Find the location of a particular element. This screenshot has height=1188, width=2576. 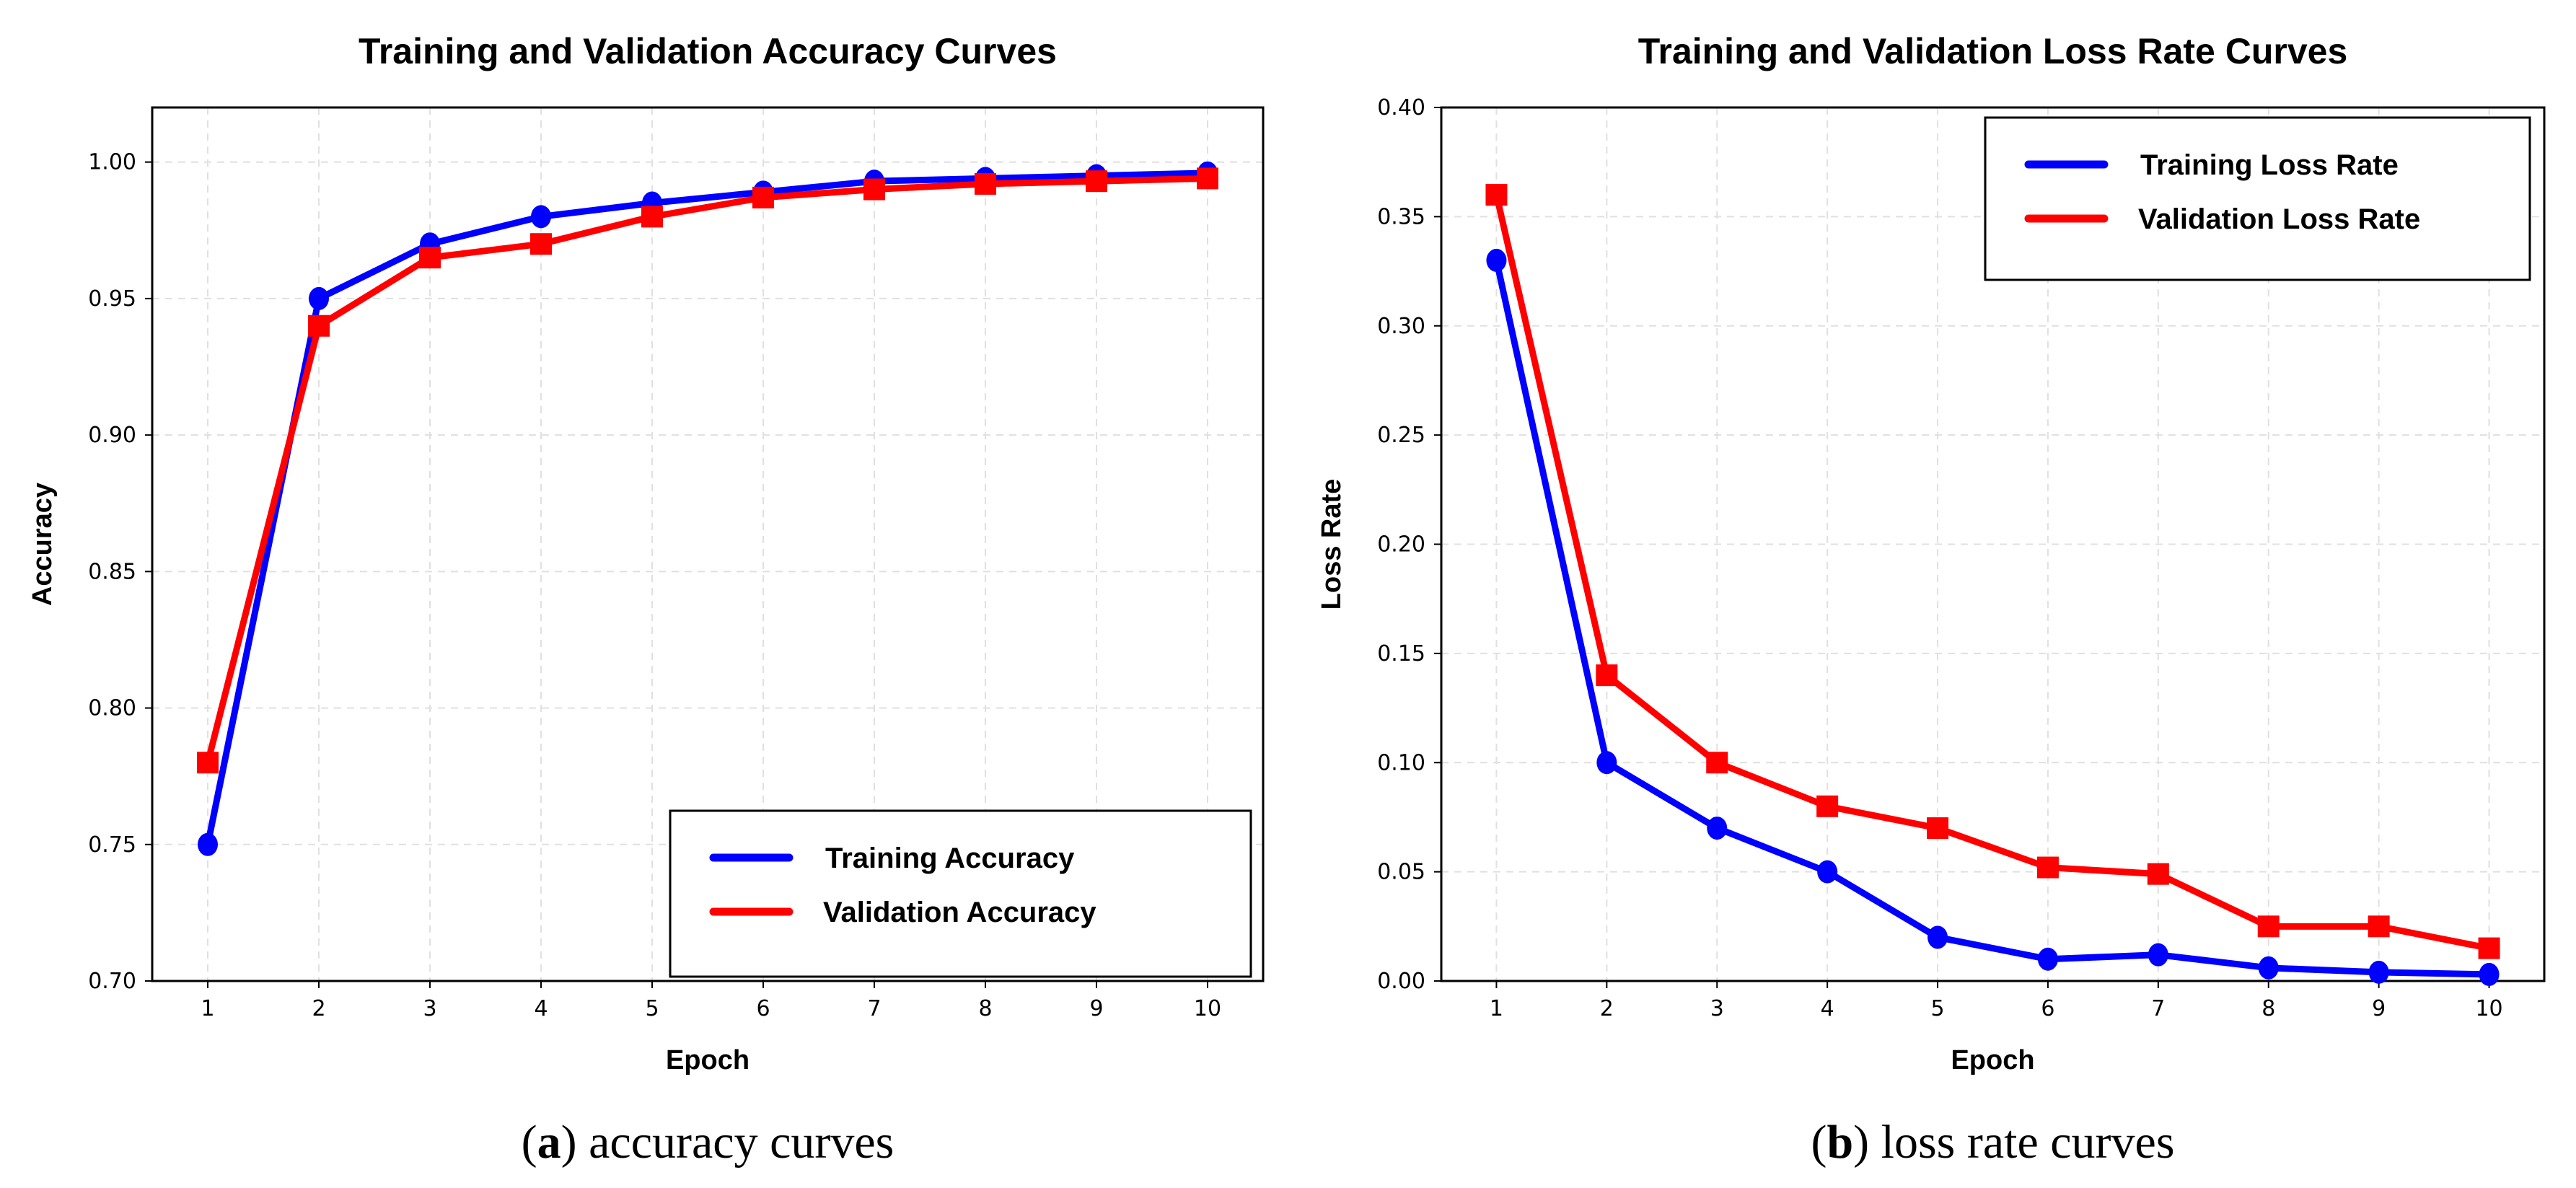

caption-label: a is located at coordinates (549, 1143).